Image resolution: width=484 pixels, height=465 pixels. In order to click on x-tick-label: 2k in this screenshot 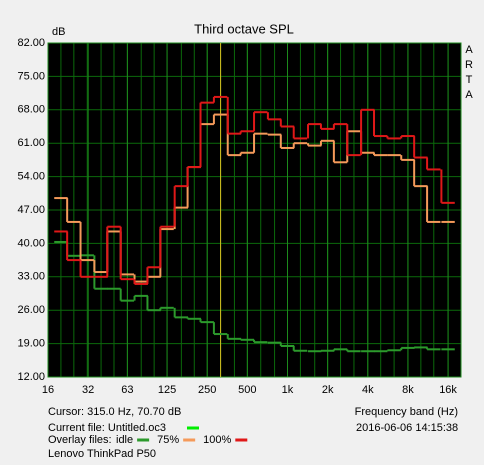, I will do `click(328, 390)`.